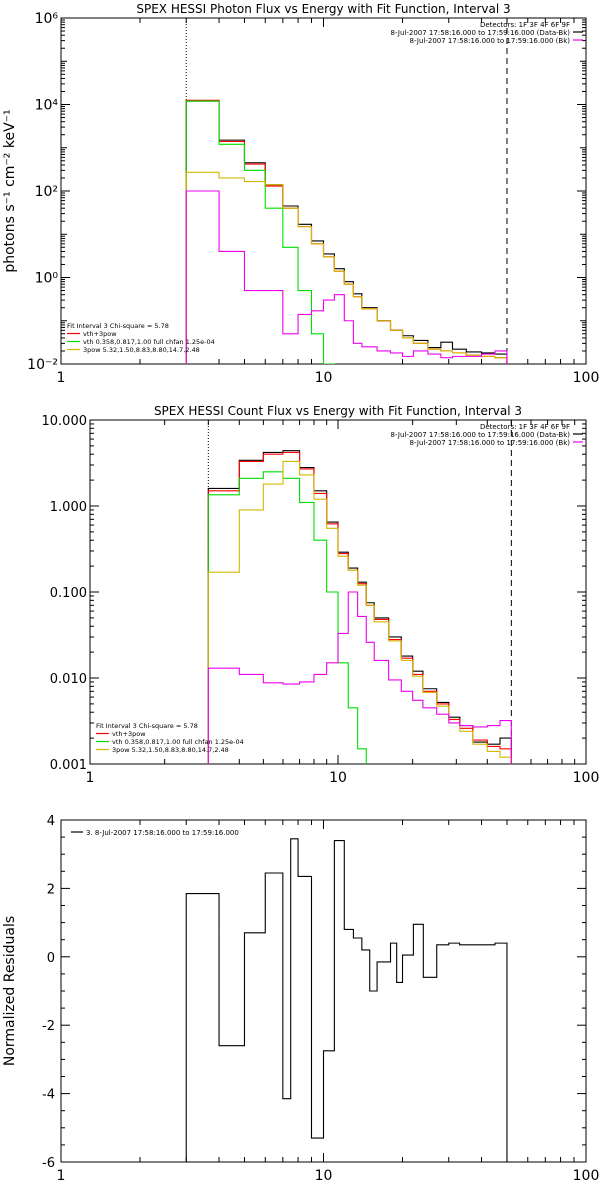 This screenshot has height=1204, width=600. I want to click on count-ytick-label: 10.000, so click(65, 421).